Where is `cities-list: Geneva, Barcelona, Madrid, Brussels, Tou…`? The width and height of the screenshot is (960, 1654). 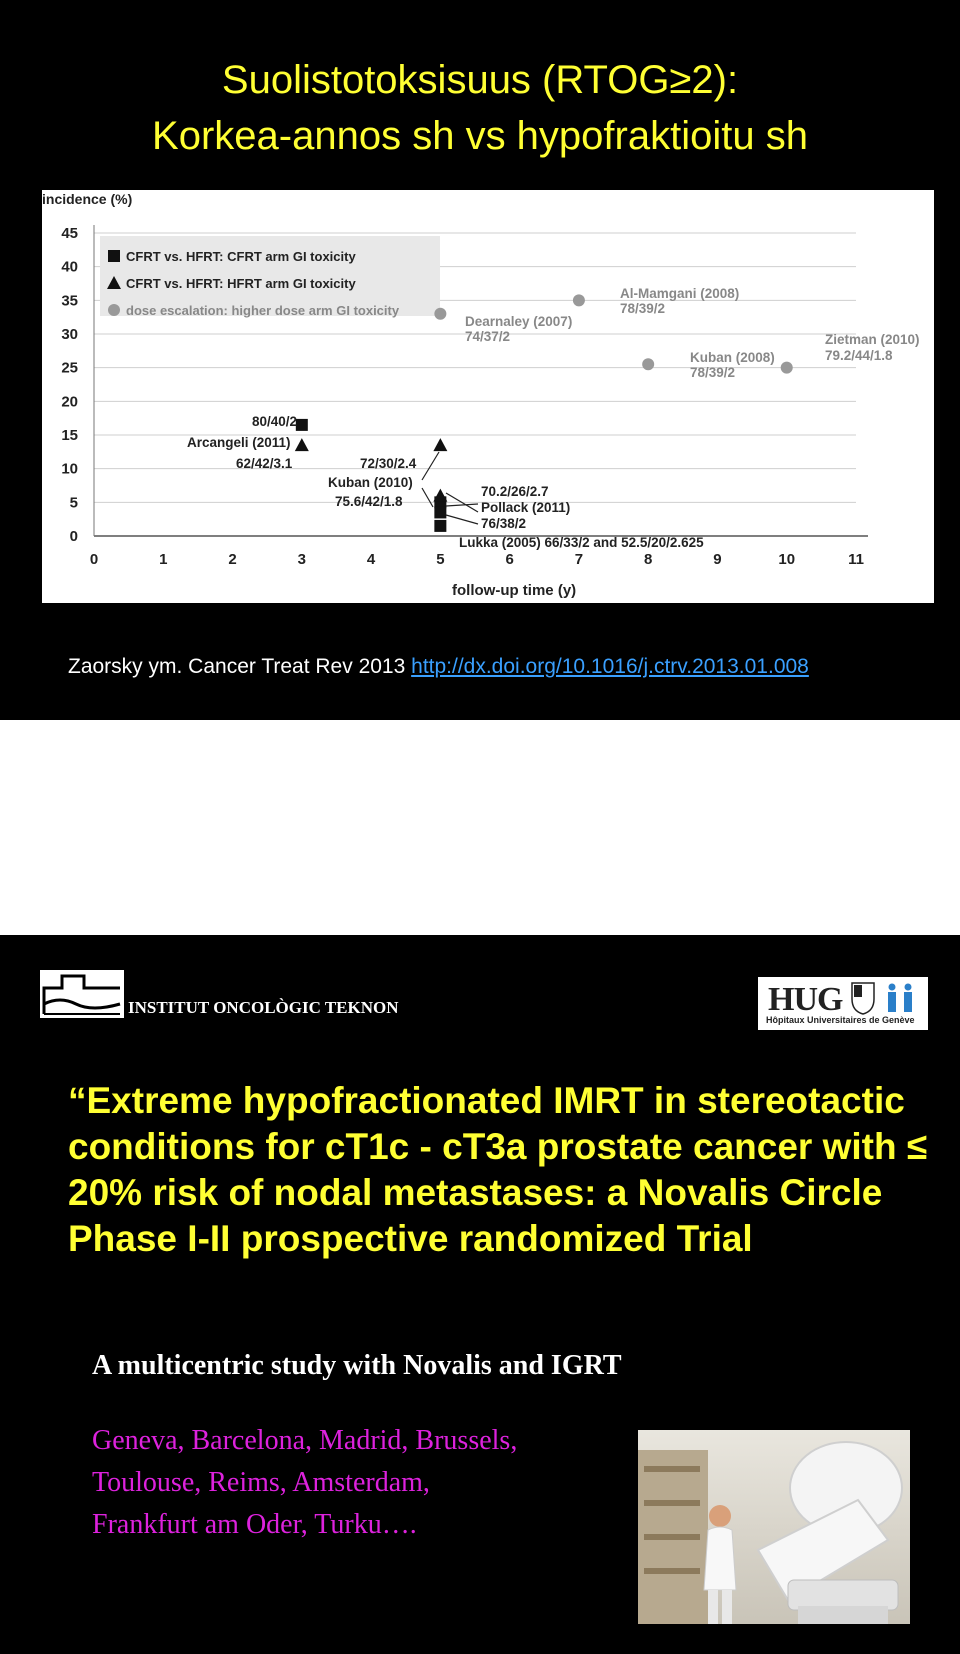 cities-list: Geneva, Barcelona, Madrid, Brussels, Tou… is located at coordinates (372, 1483).